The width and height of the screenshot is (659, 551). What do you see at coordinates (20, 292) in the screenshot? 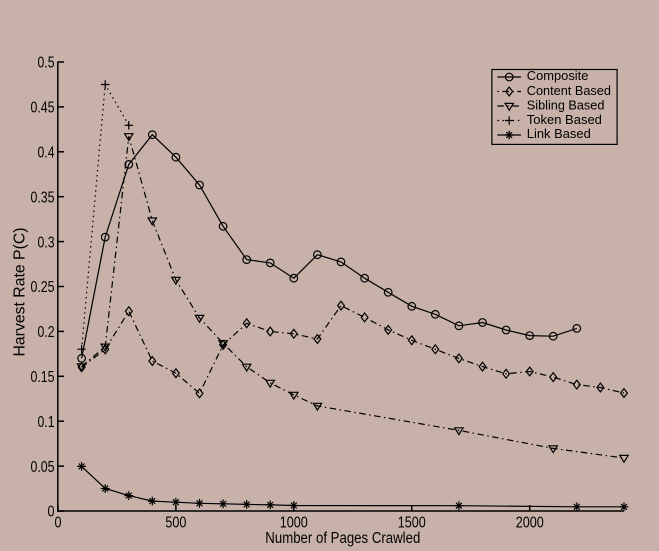
I see `svg-text: Harvest Rate P(C)` at bounding box center [20, 292].